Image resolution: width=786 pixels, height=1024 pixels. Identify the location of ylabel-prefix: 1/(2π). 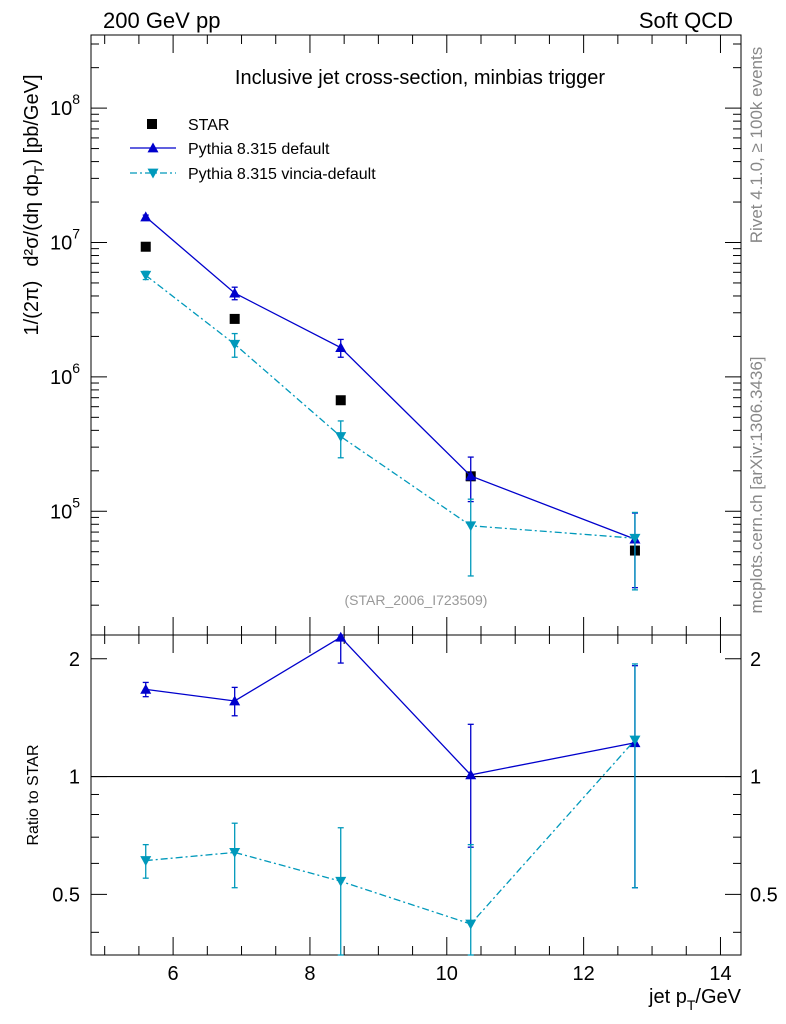
(32, 308).